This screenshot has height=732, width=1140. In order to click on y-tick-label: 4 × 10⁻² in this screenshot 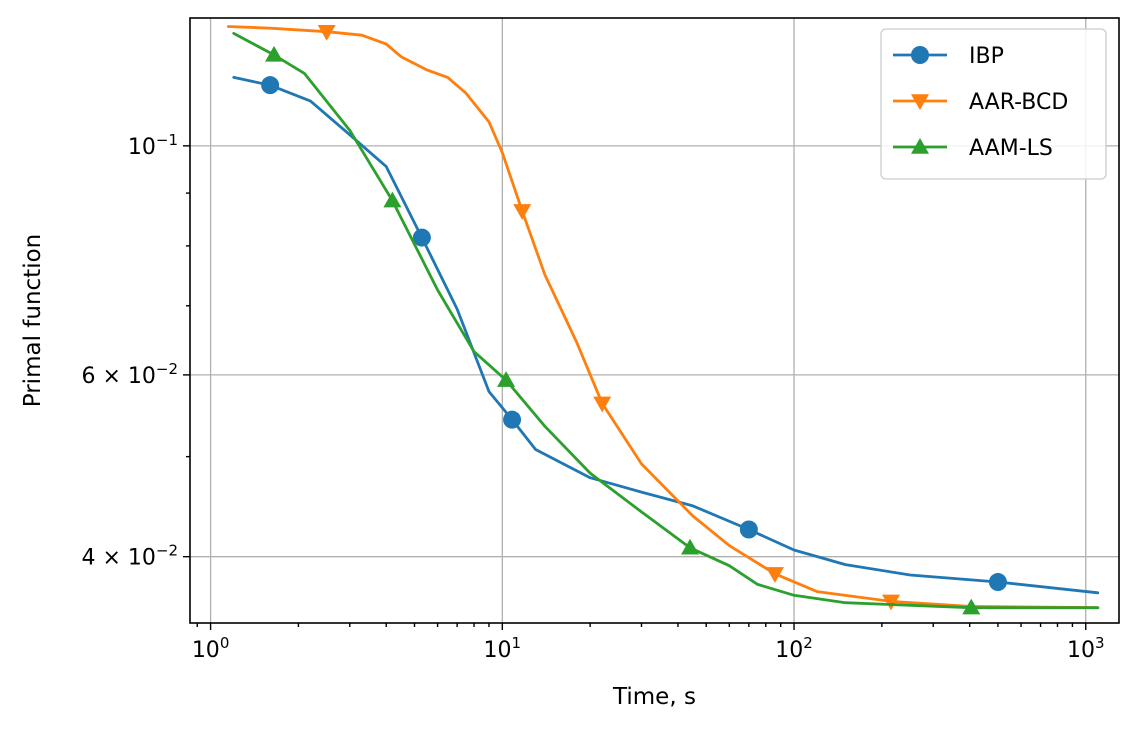, I will do `click(129, 556)`.